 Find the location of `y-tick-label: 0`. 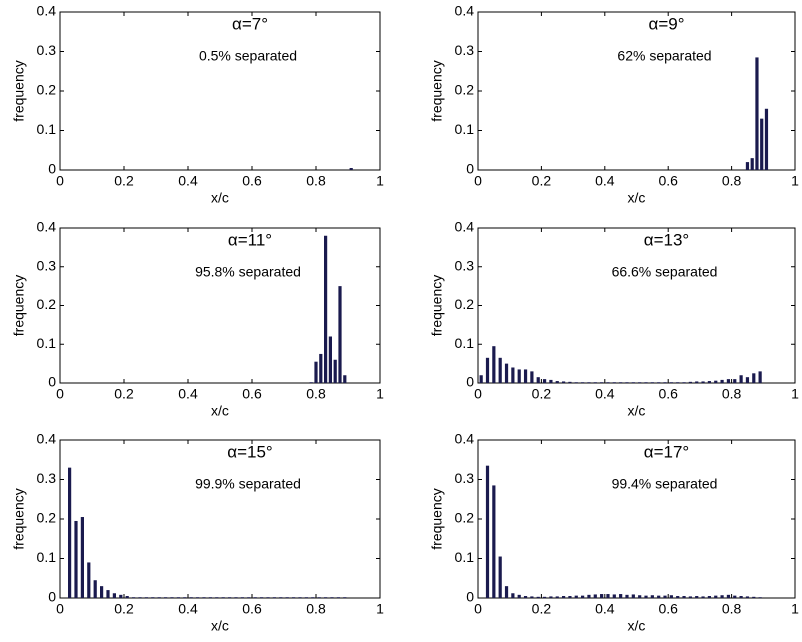

y-tick-label: 0 is located at coordinates (470, 169).